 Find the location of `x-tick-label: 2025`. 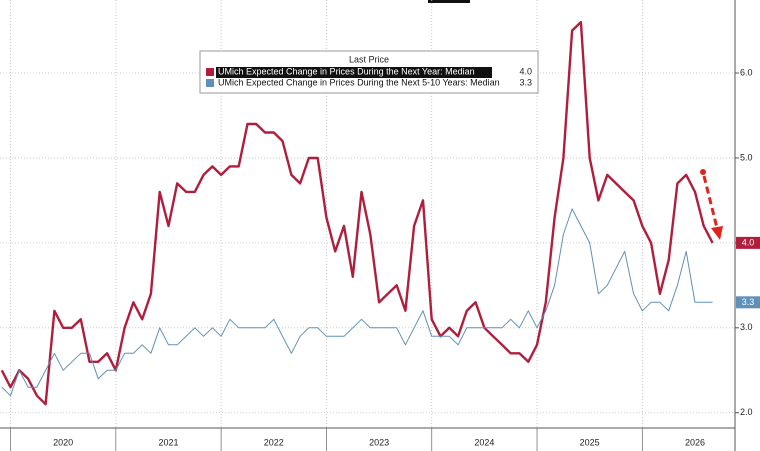

x-tick-label: 2025 is located at coordinates (590, 442).